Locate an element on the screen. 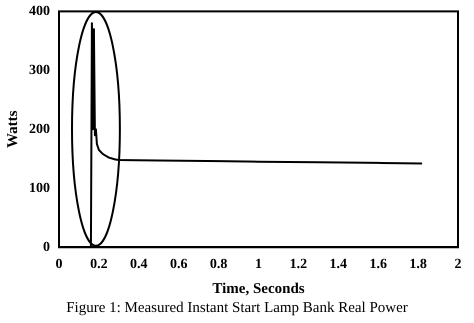  x-tick-label: 1.4 is located at coordinates (339, 264).